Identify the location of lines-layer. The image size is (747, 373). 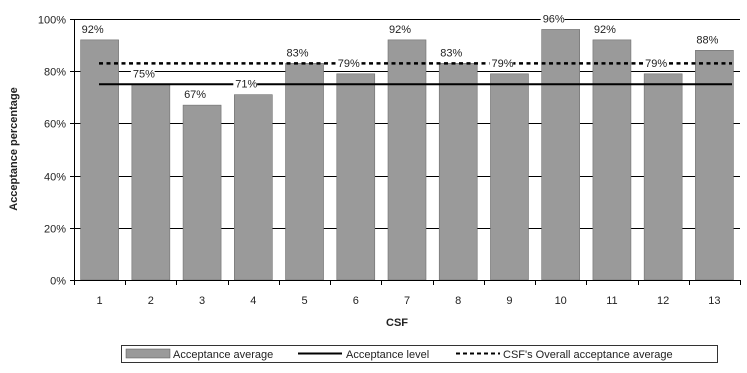
(415, 74).